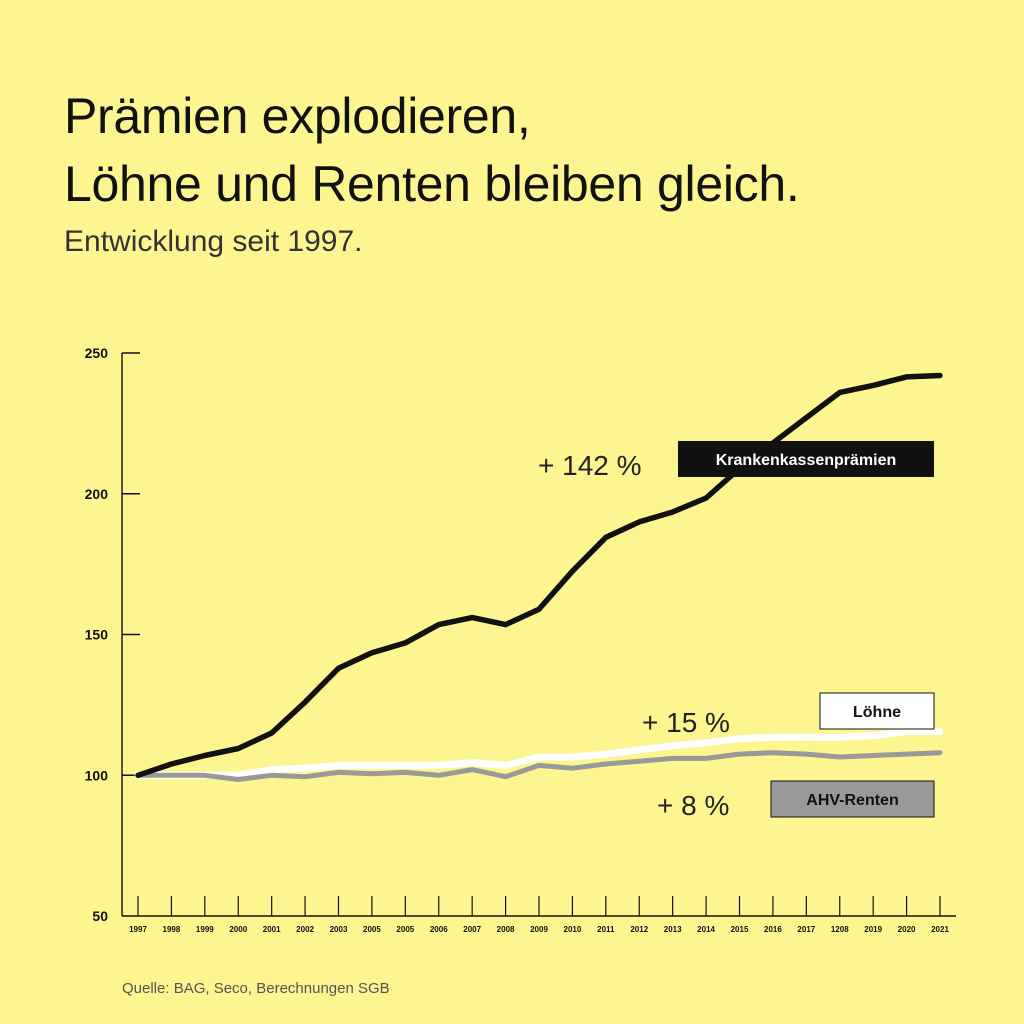 The width and height of the screenshot is (1024, 1024). Describe the element at coordinates (940, 929) in the screenshot. I see `x-tick-label: 2021` at that location.